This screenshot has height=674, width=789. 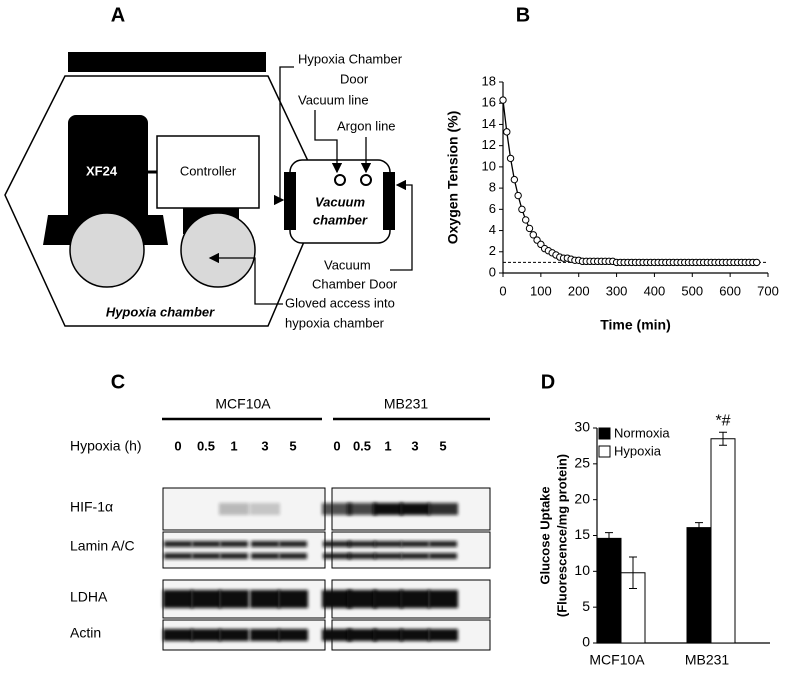 I want to click on row-label: HIF-1α, so click(x=91, y=507).